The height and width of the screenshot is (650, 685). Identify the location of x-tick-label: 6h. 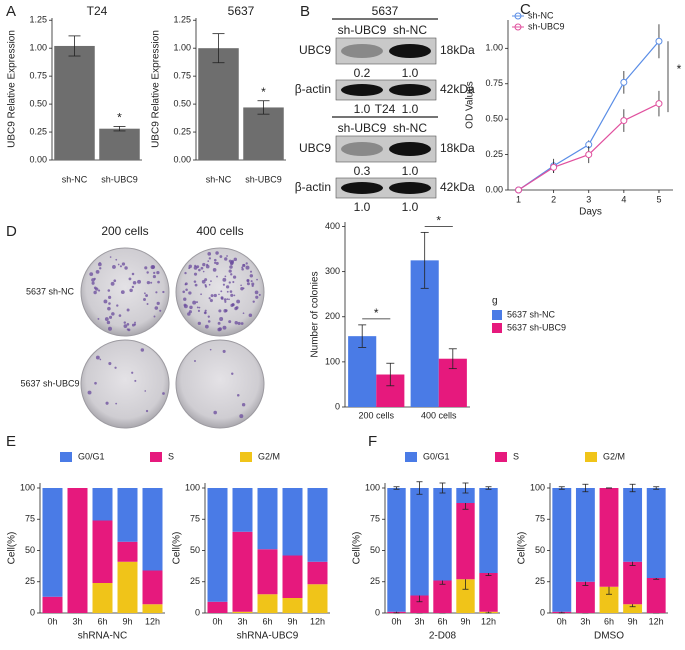
(442, 621).